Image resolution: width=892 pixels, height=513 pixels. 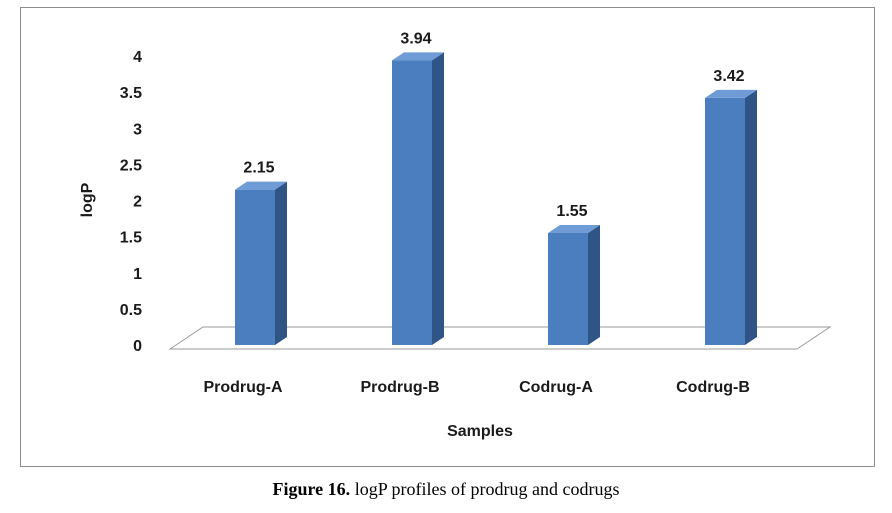 I want to click on bar-codrug-a, so click(x=574, y=285).